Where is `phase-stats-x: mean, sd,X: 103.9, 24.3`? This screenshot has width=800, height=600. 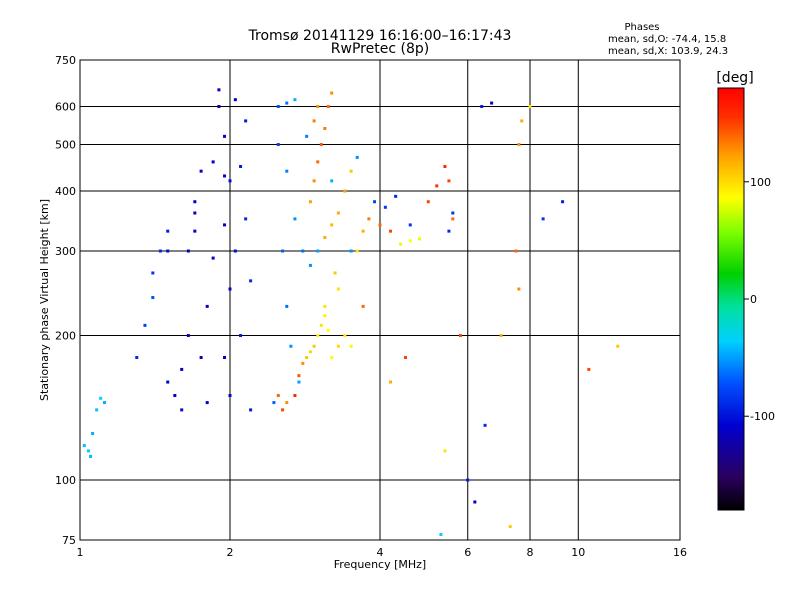 phase-stats-x: mean, sd,X: 103.9, 24.3 is located at coordinates (668, 51).